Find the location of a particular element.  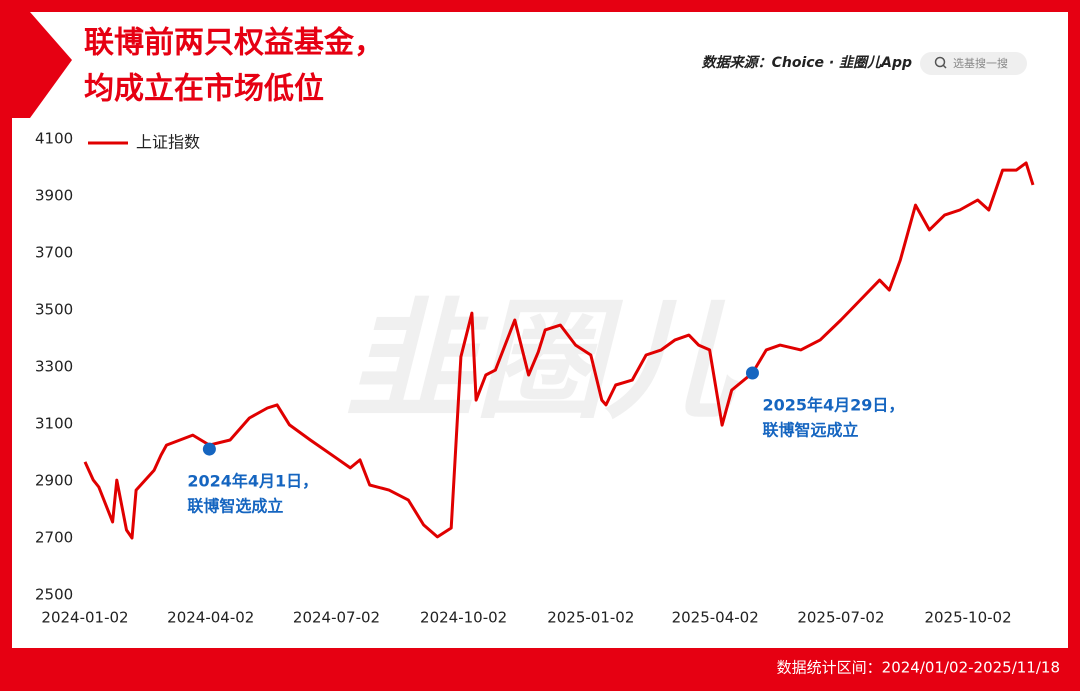

title-line: 联博前两只权益基金， is located at coordinates (234, 43).